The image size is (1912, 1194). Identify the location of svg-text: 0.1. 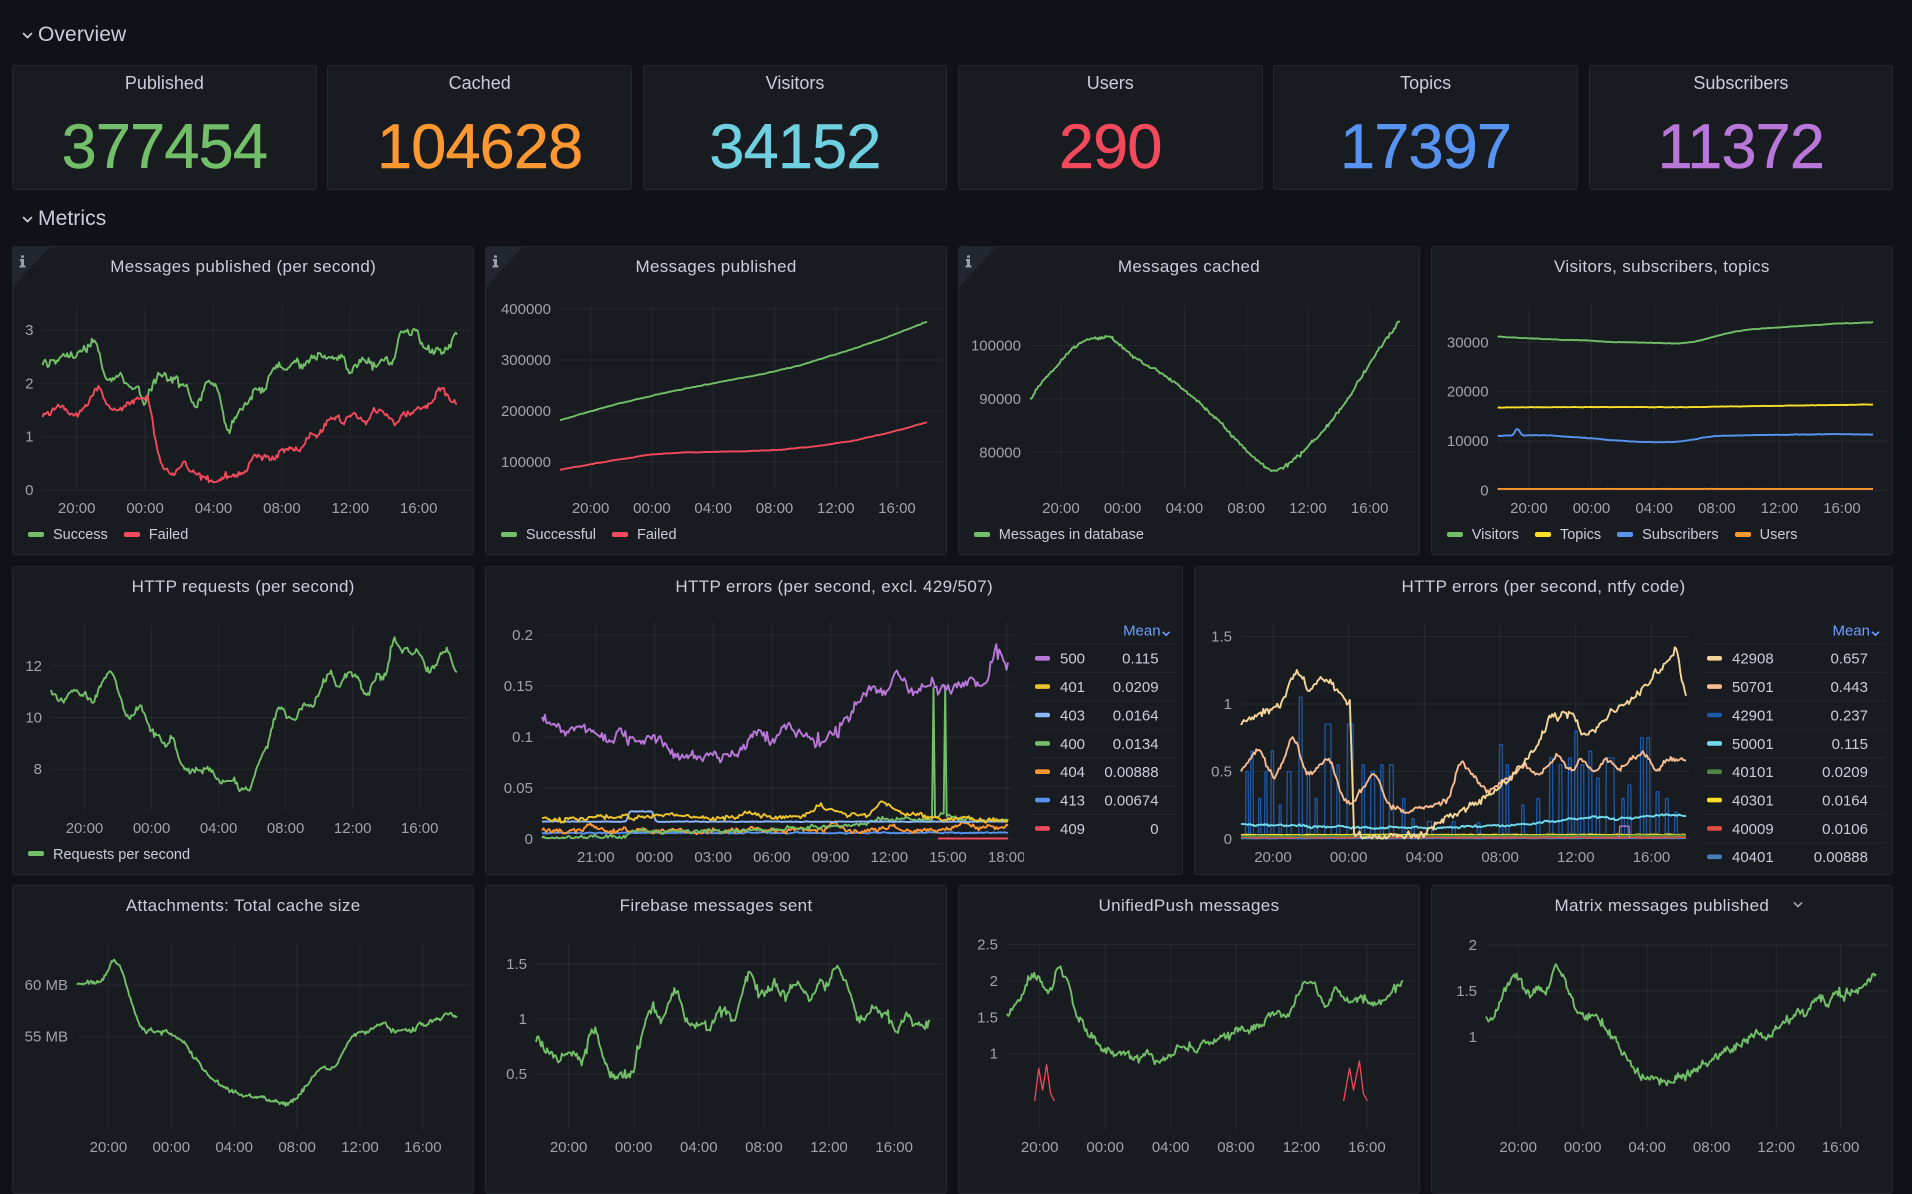
(522, 737).